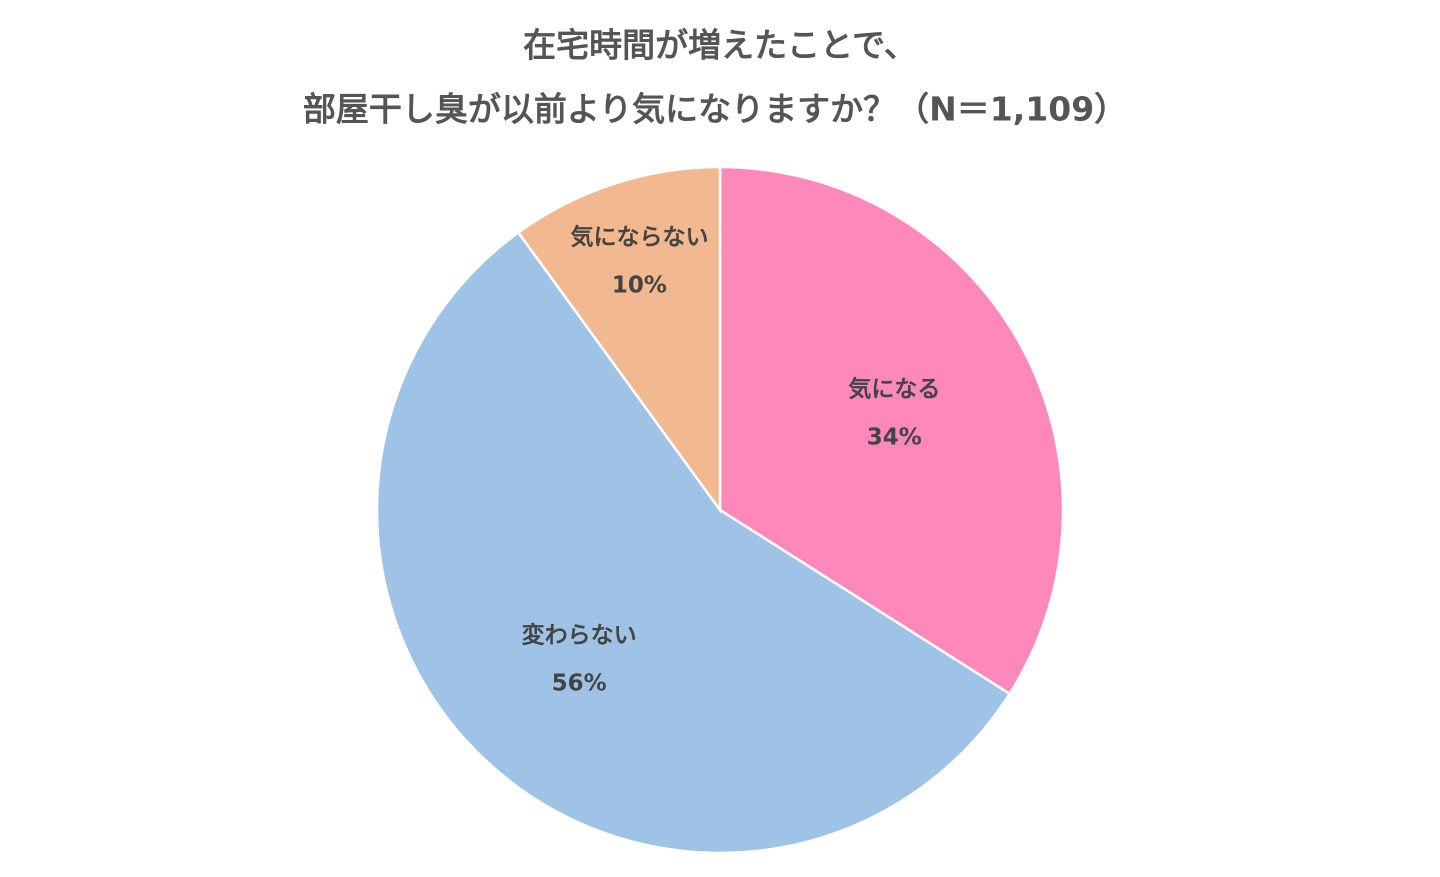  Describe the element at coordinates (639, 286) in the screenshot. I see `slice-value-label: 10%` at that location.